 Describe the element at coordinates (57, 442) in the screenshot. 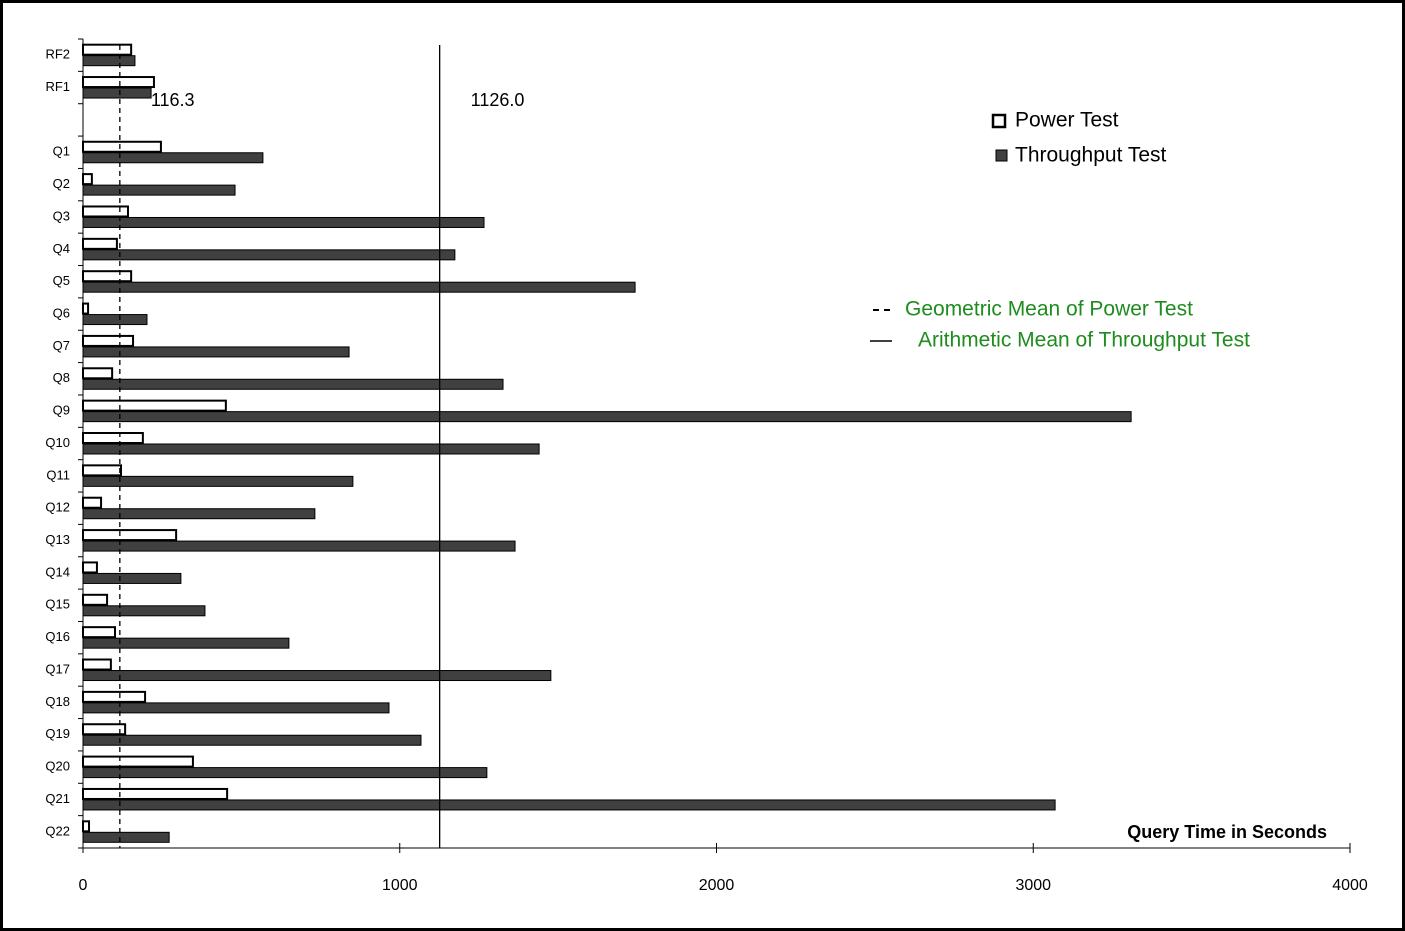

I see `y-tick-label: Q10` at that location.